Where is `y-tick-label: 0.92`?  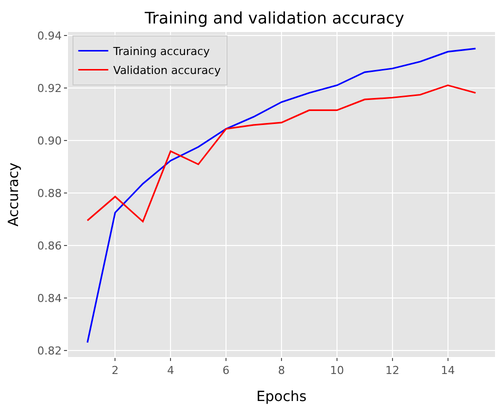 y-tick-label: 0.92 is located at coordinates (49, 88).